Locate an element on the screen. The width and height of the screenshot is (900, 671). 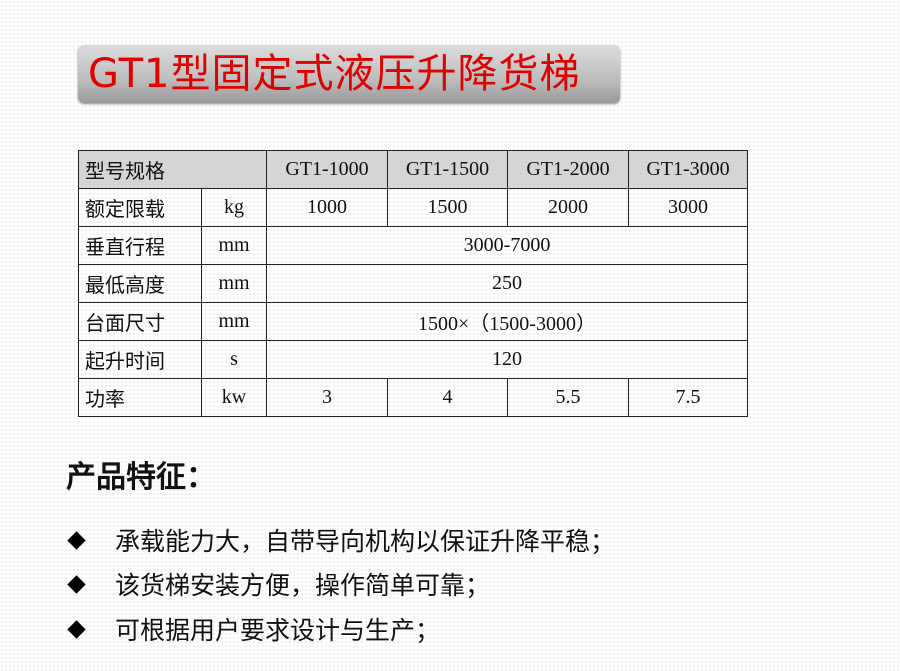
cell: 3 is located at coordinates (327, 397).